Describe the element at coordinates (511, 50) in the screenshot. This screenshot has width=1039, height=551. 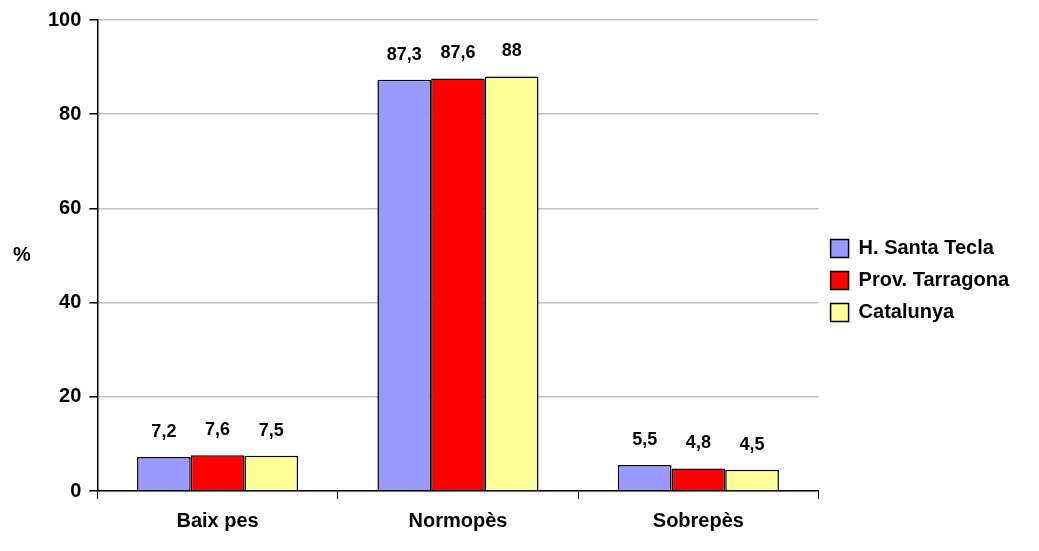
I see `data-label: 88` at that location.